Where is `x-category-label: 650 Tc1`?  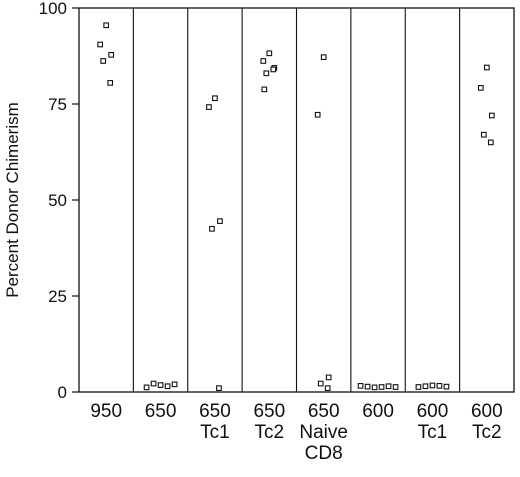 x-category-label: 650 Tc1 is located at coordinates (215, 422).